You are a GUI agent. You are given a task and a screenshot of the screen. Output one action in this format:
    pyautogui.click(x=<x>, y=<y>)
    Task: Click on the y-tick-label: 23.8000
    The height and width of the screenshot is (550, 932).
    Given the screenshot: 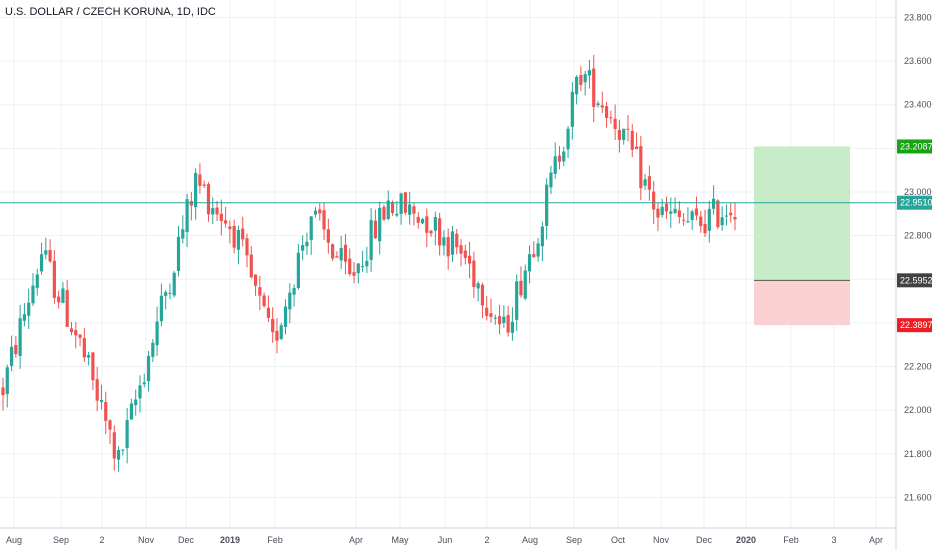 What is the action you would take?
    pyautogui.click(x=918, y=17)
    